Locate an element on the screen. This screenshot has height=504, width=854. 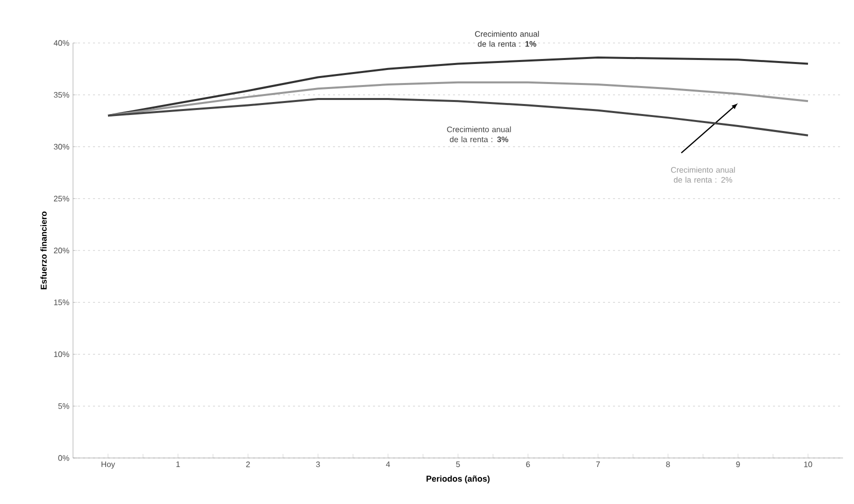
y-axis-title: Esfuerzo financiero is located at coordinates (43, 251).